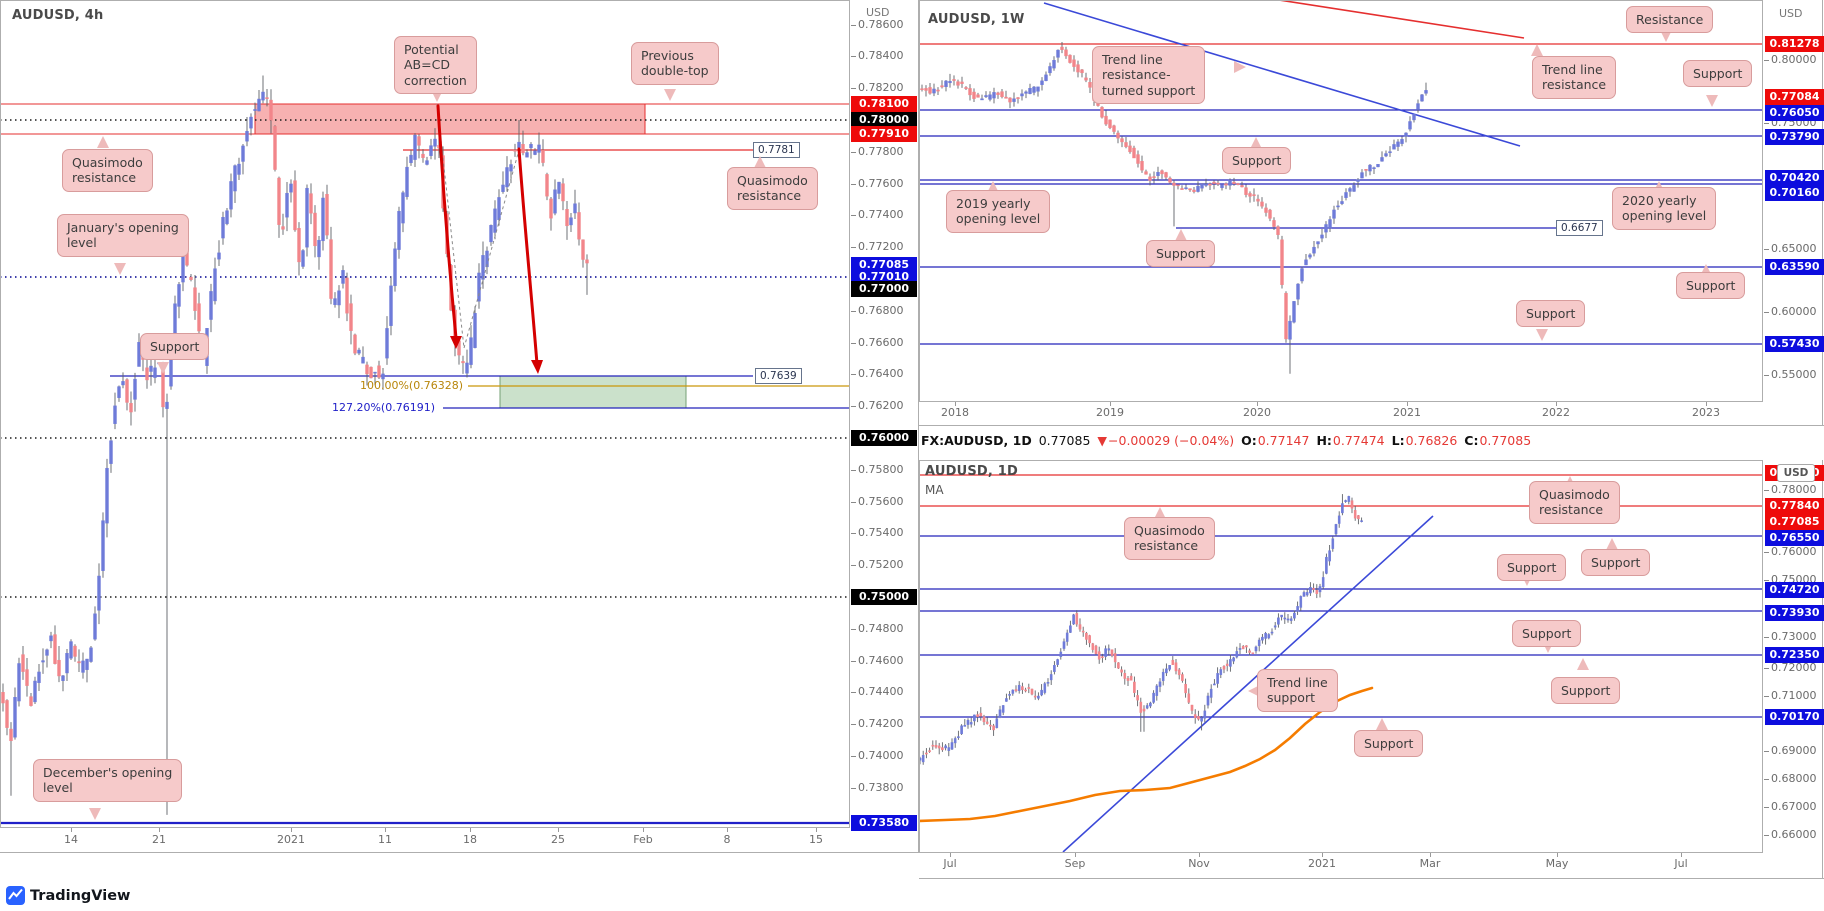 The width and height of the screenshot is (1824, 911). What do you see at coordinates (881, 214) in the screenshot?
I see `price-tick: 0.77400` at bounding box center [881, 214].